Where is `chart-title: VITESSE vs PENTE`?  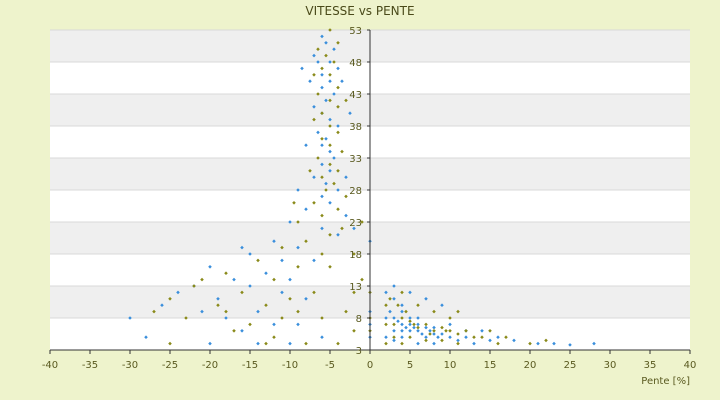 chart-title: VITESSE vs PENTE is located at coordinates (359, 11).